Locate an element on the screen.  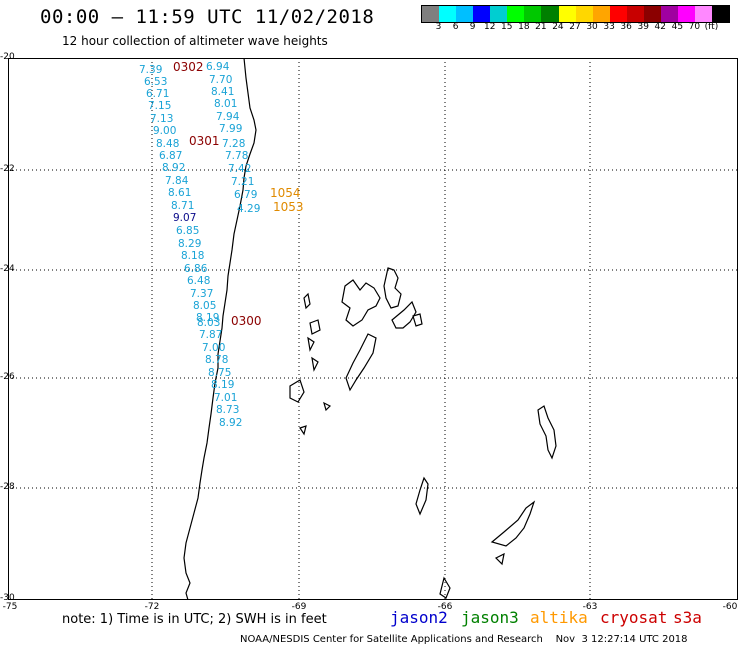
wave-height-value: 7.42 is located at coordinates (239, 169).